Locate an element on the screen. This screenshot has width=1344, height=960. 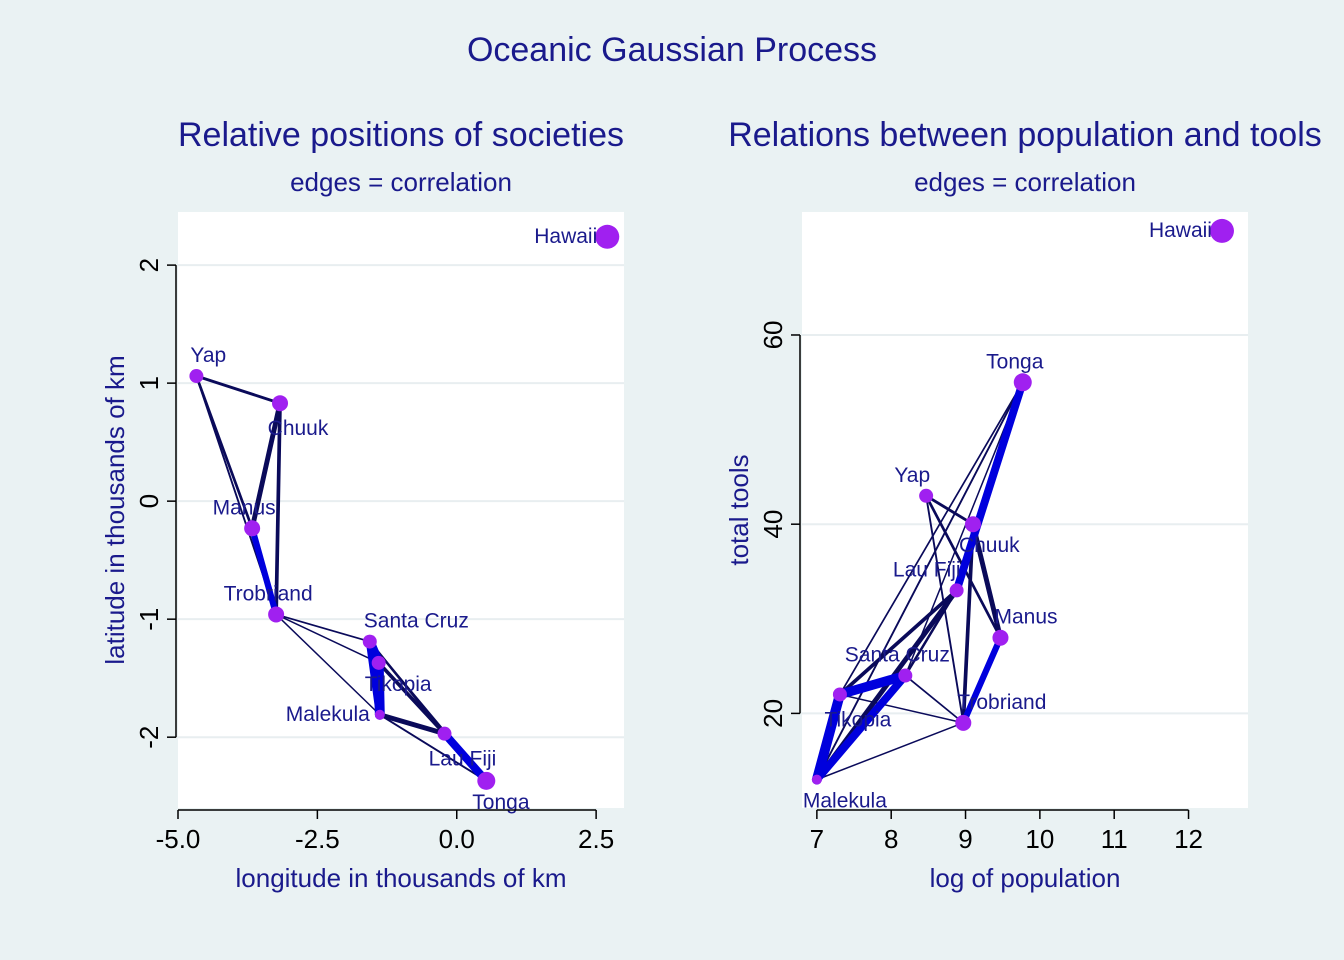
correlation-edges is located at coordinates (919, 581).